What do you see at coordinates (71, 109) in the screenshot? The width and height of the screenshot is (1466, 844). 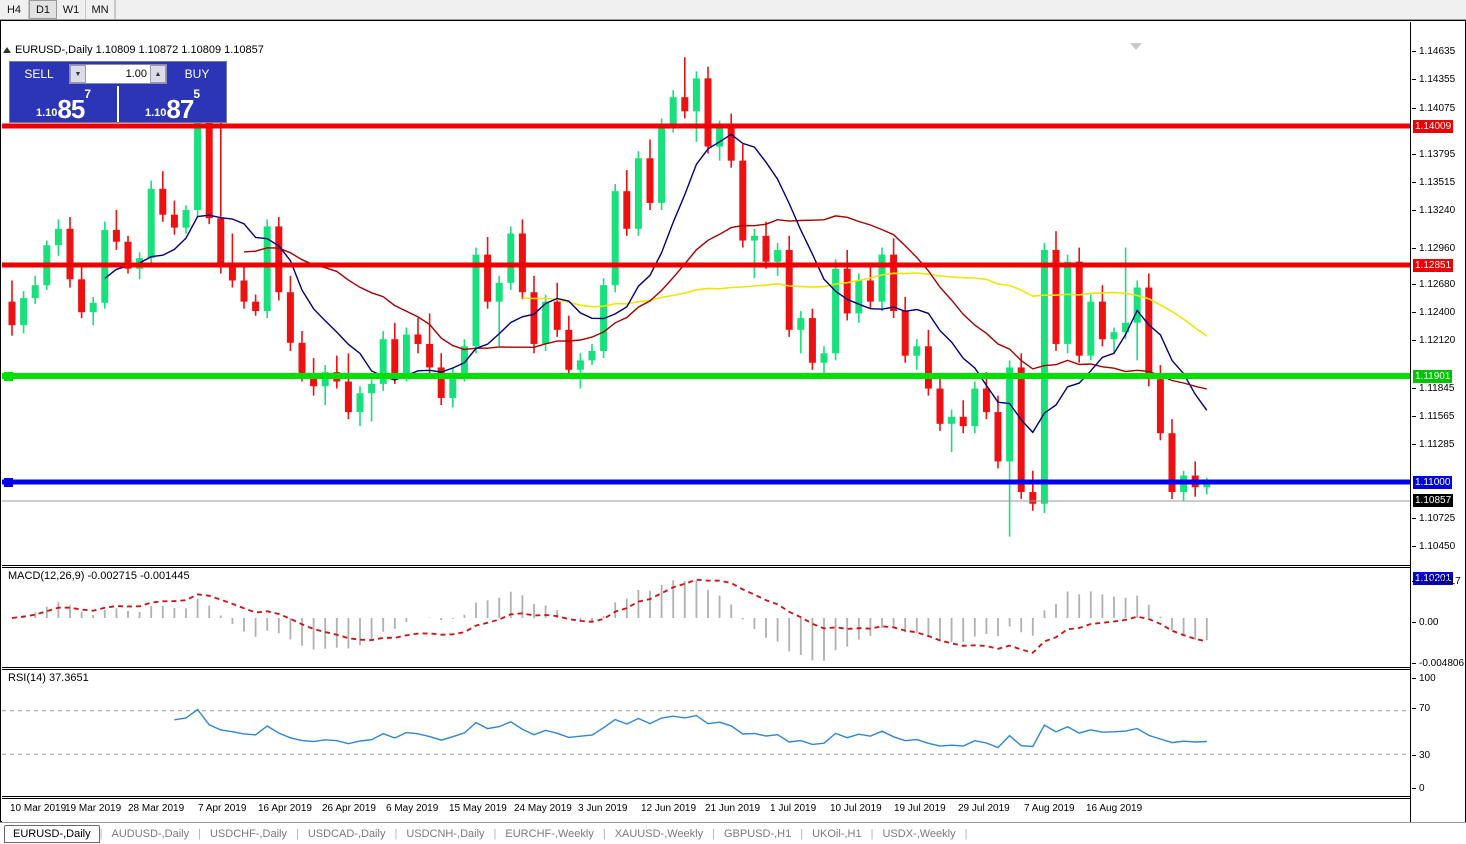 I see `sell-price-big: 85` at bounding box center [71, 109].